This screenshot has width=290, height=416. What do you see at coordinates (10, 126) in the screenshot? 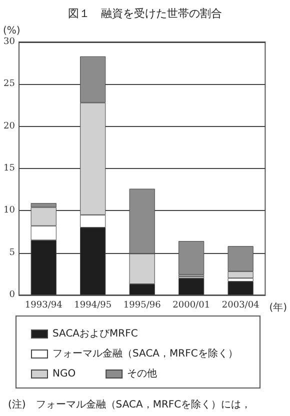
I see `y-tick-label: 20` at bounding box center [10, 126].